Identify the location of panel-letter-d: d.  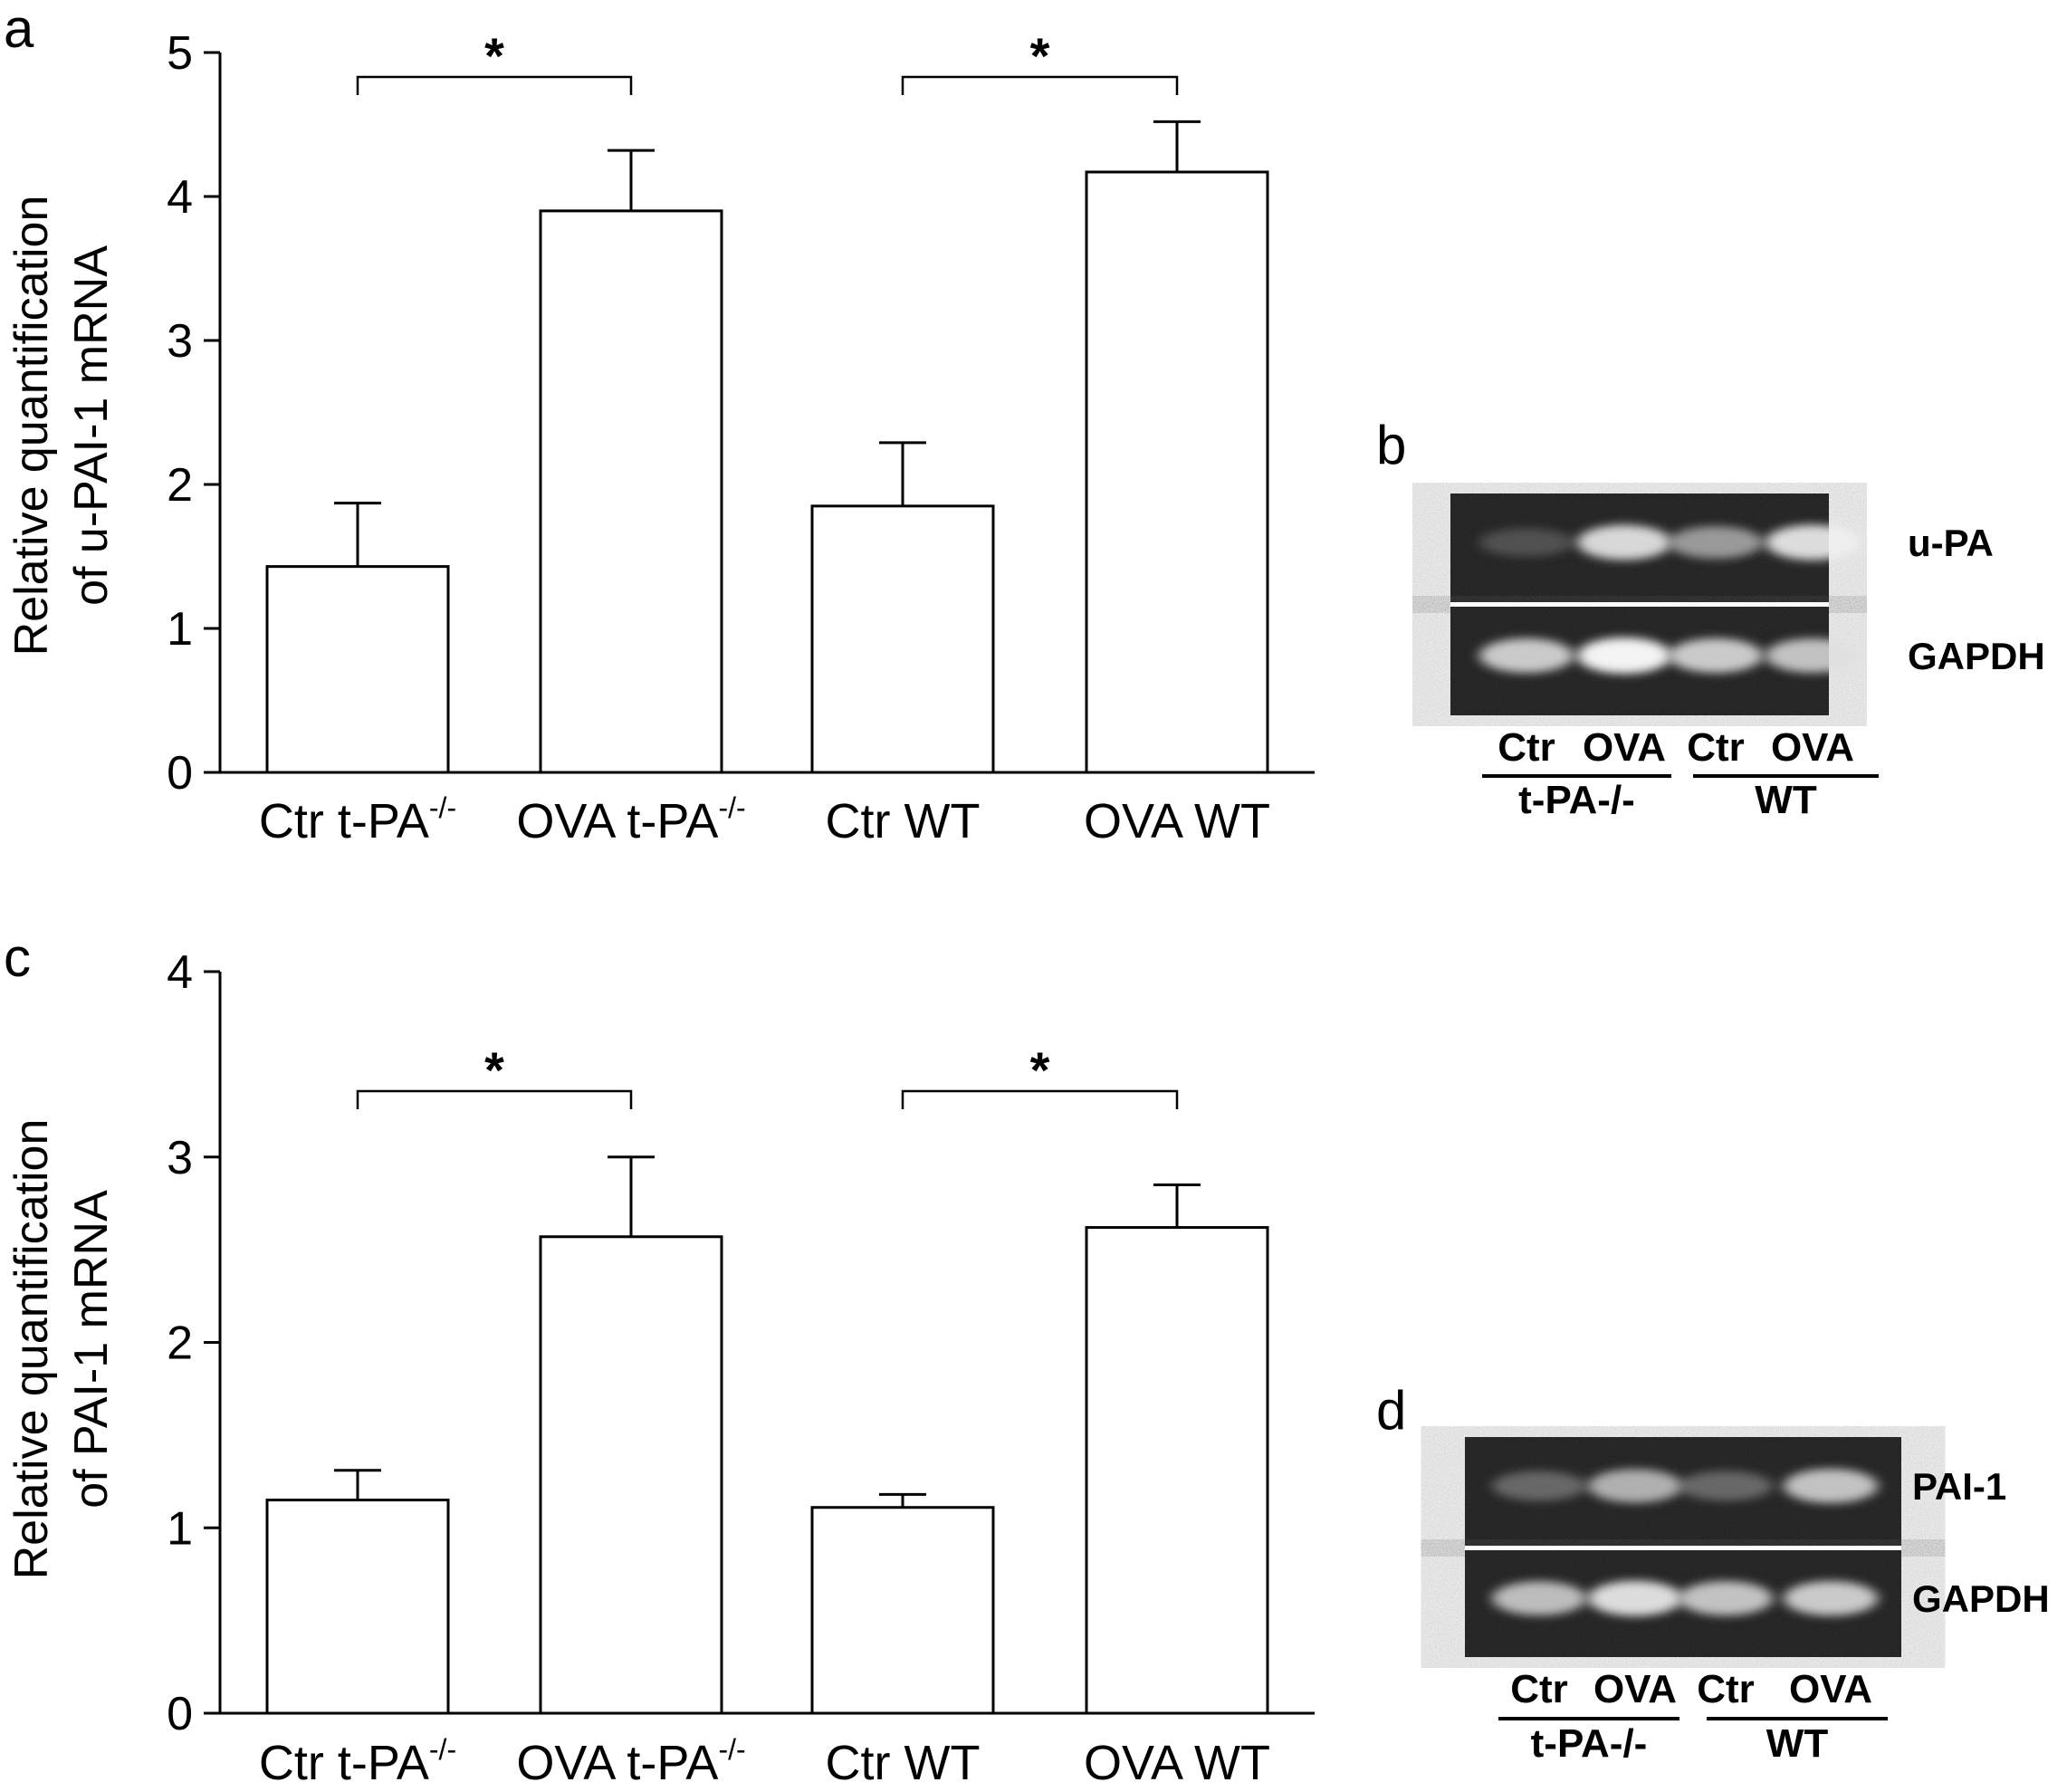
(1391, 1410).